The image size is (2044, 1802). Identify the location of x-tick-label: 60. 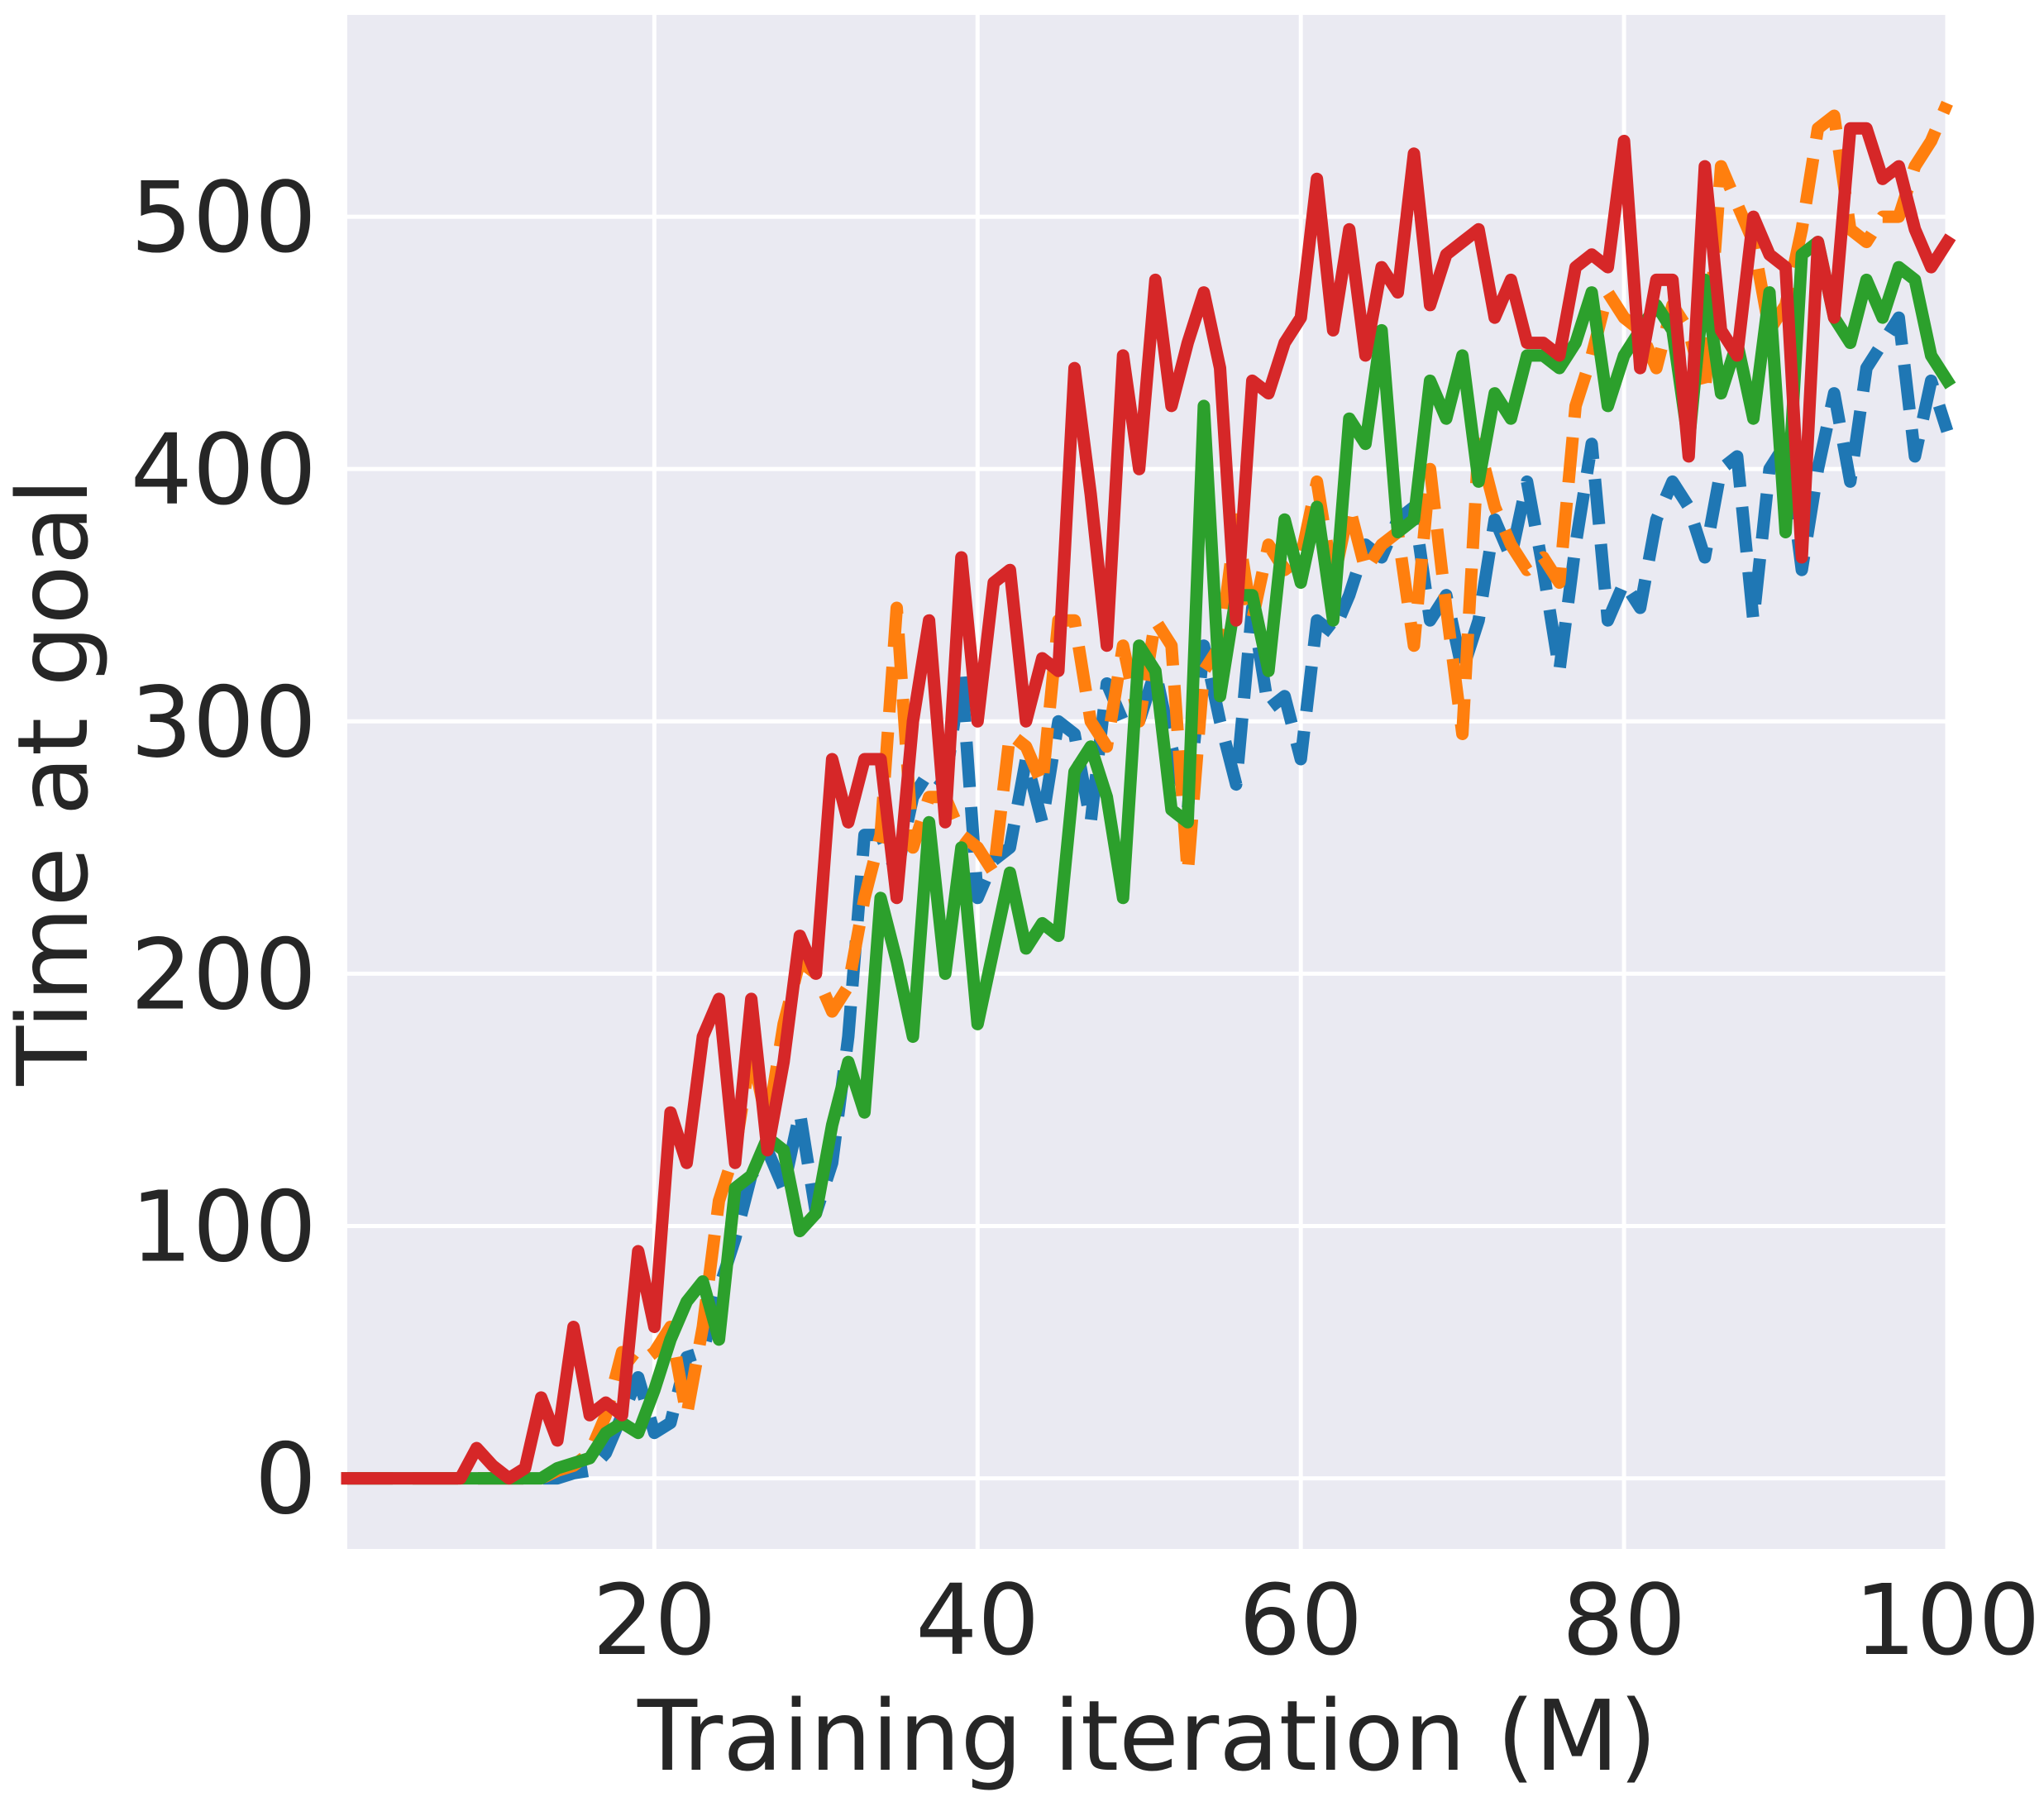
(1301, 1620).